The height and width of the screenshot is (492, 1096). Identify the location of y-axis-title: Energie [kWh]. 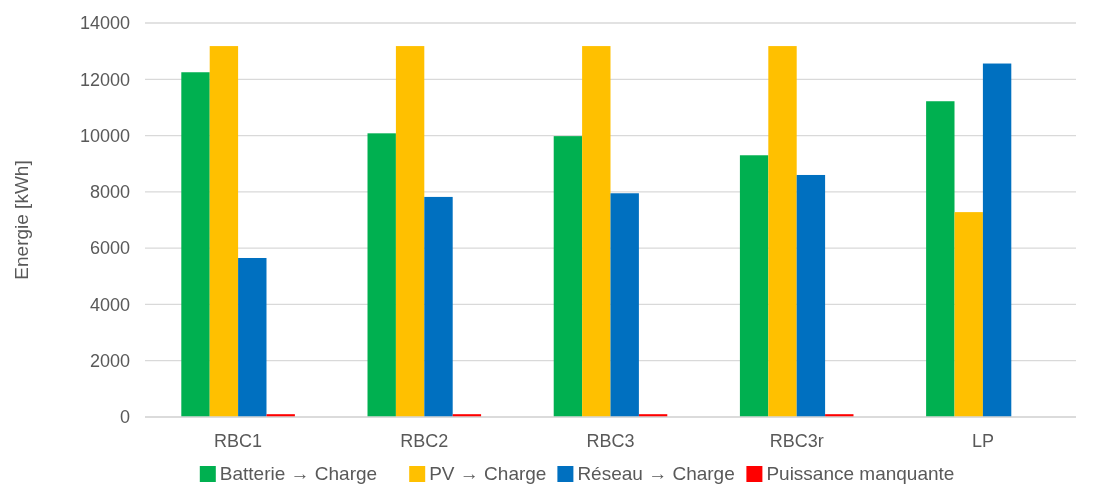
(21, 220).